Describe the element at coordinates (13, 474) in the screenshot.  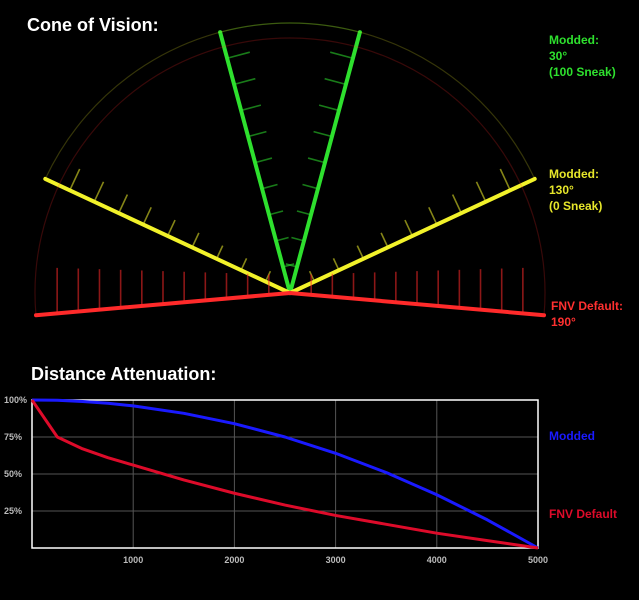
I see `y-tick-label: 50%` at that location.